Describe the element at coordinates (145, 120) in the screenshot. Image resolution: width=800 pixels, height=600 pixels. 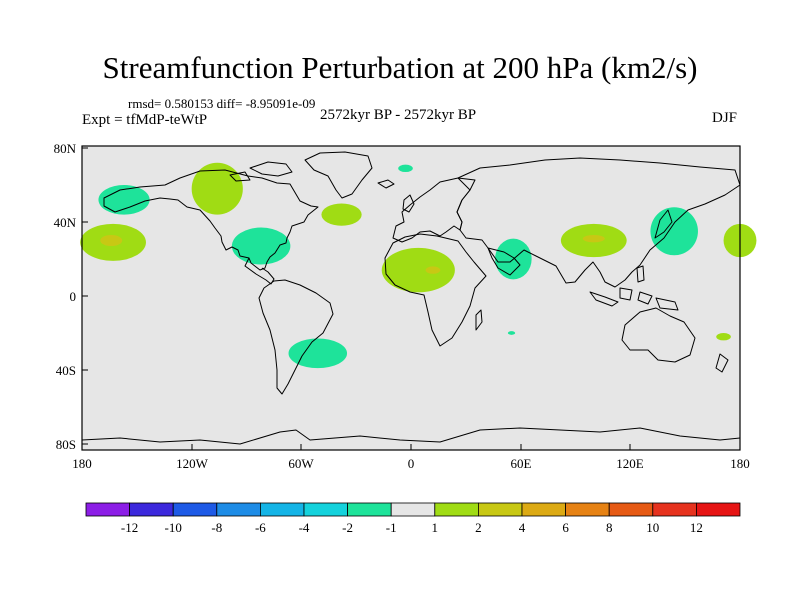
I see `experiment-label: Expt = tfMdP-teWtP` at that location.